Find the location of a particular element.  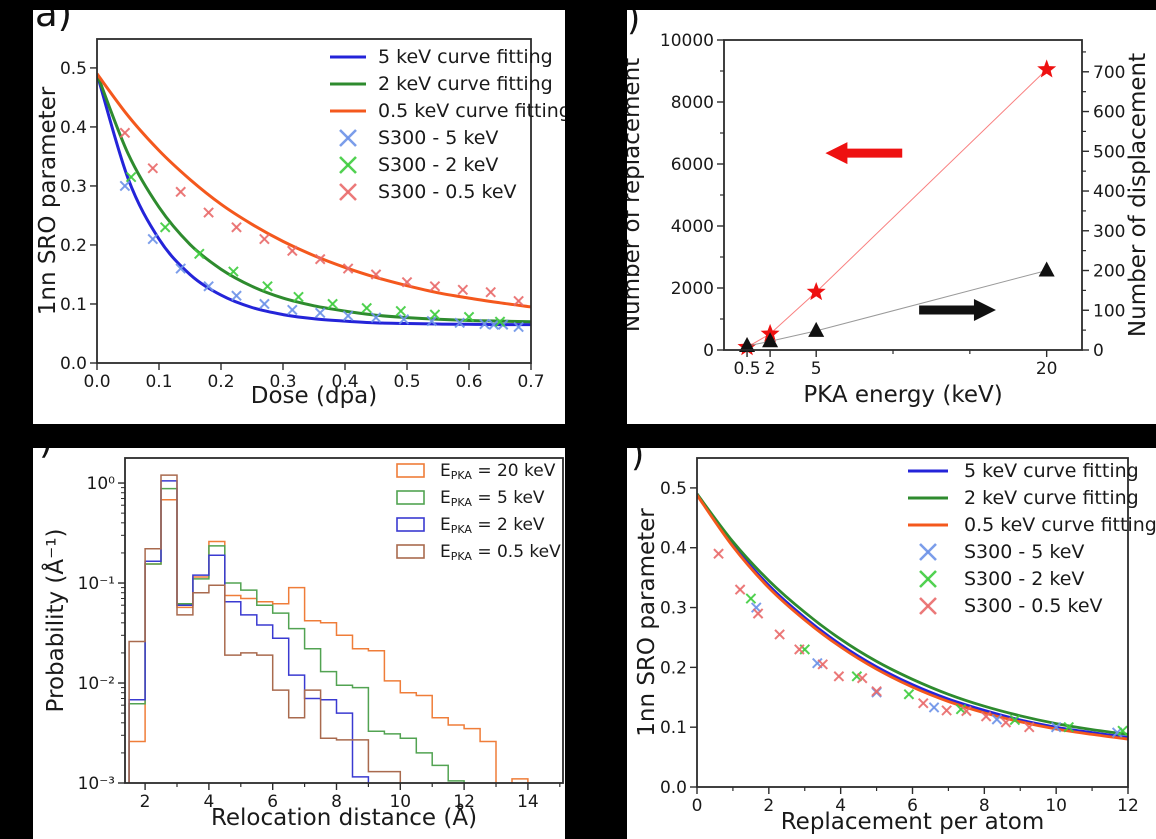

panel-c-label: ) is located at coordinates (46, 454).